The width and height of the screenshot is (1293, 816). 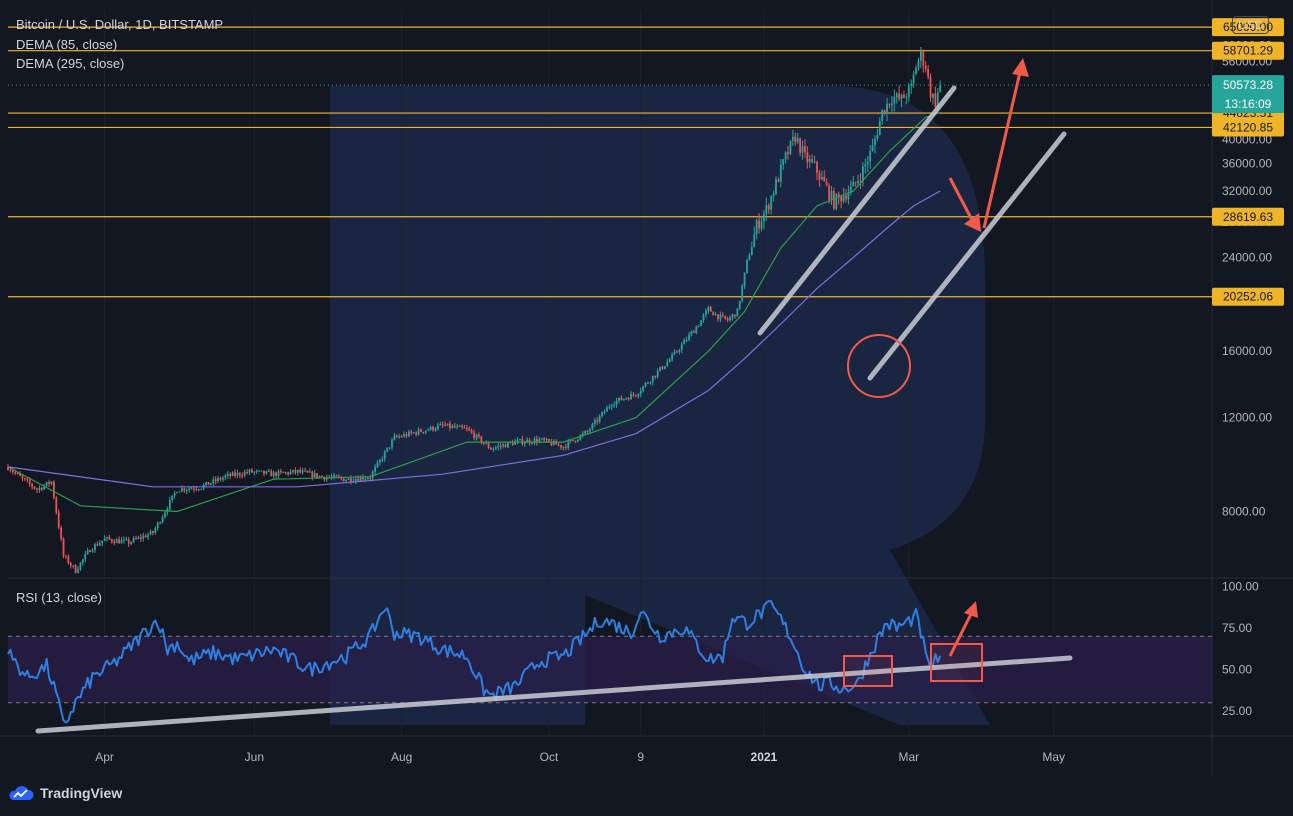 What do you see at coordinates (879, 366) in the screenshot?
I see `support-circle` at bounding box center [879, 366].